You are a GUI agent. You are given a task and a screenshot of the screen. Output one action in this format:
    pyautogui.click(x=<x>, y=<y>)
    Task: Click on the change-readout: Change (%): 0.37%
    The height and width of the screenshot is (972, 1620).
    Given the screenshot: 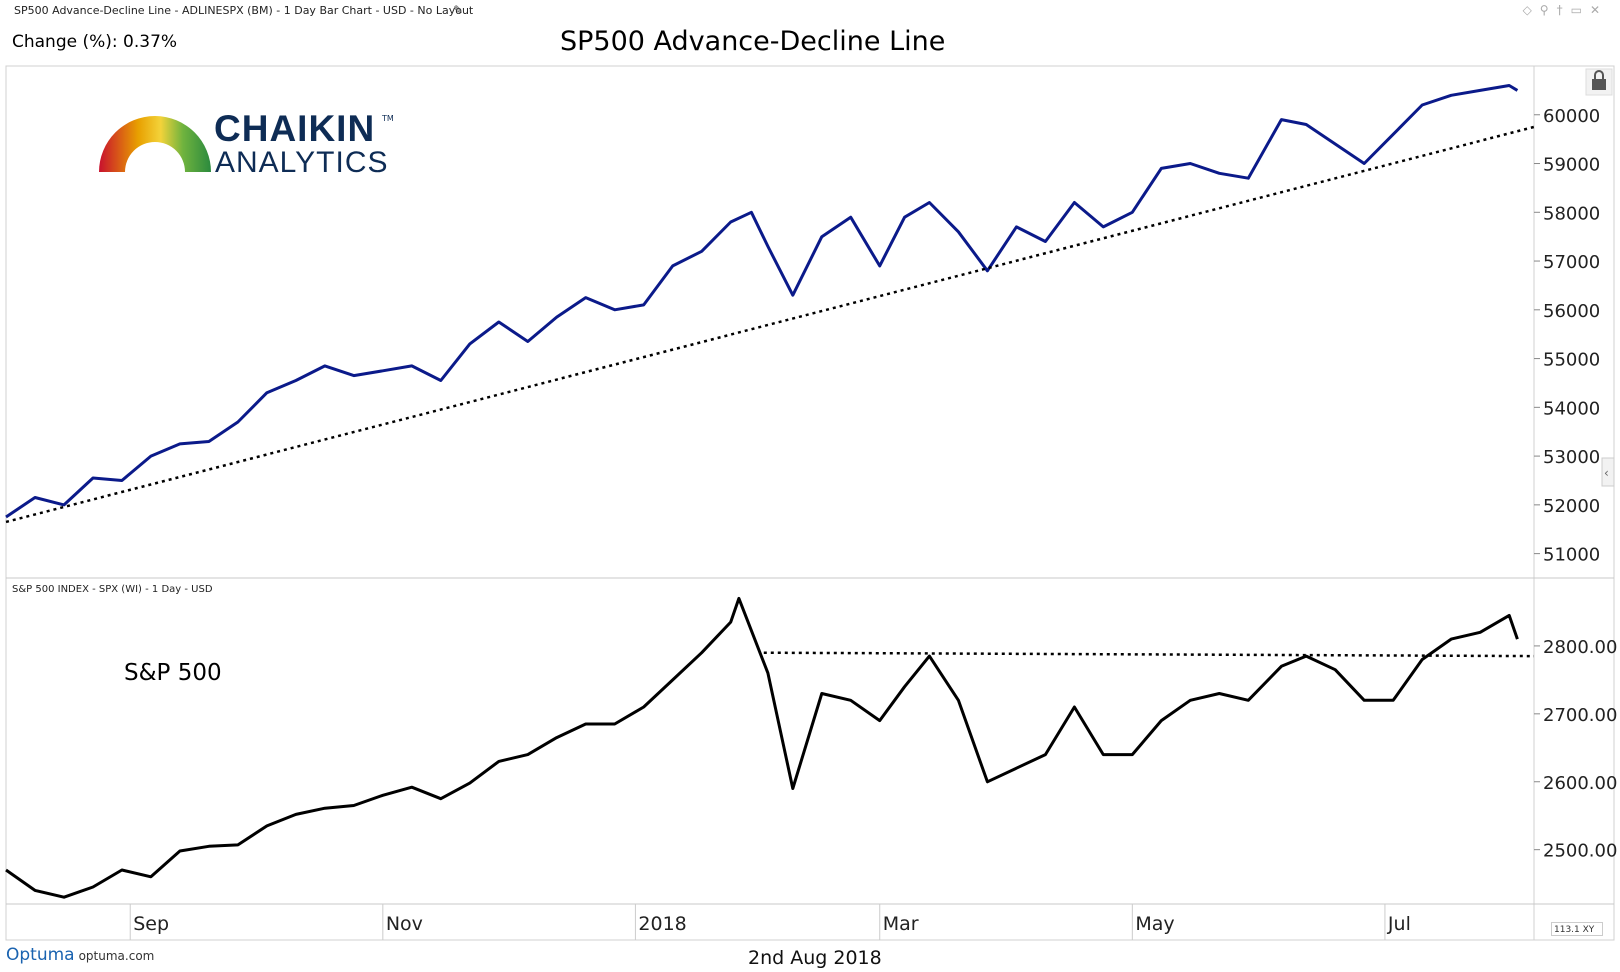 What is the action you would take?
    pyautogui.click(x=95, y=42)
    